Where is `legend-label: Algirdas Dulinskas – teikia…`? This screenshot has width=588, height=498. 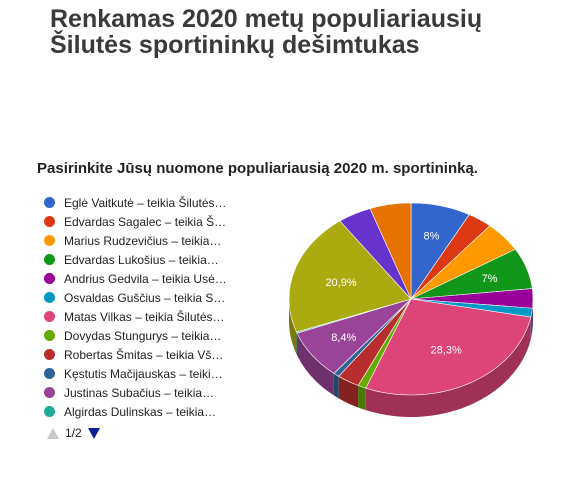 legend-label: Algirdas Dulinskas – teikia… is located at coordinates (140, 411).